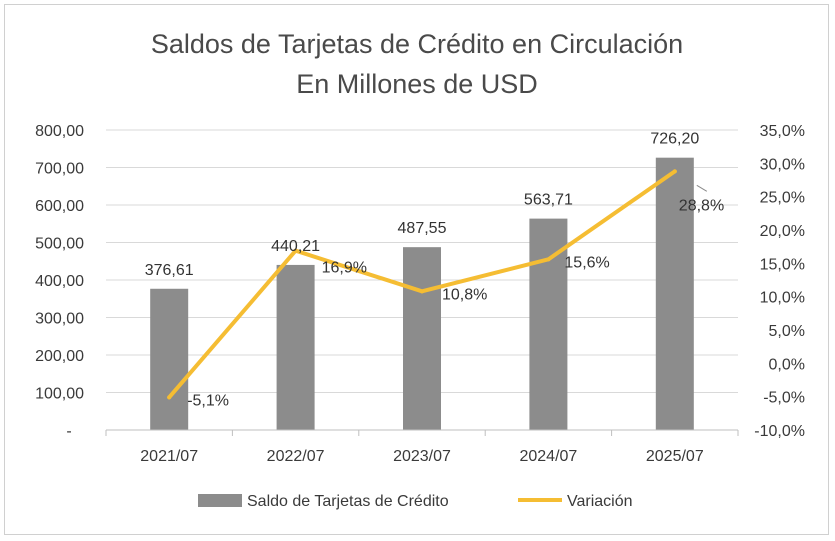  I want to click on right-tick-label: 5,0%, so click(787, 331).